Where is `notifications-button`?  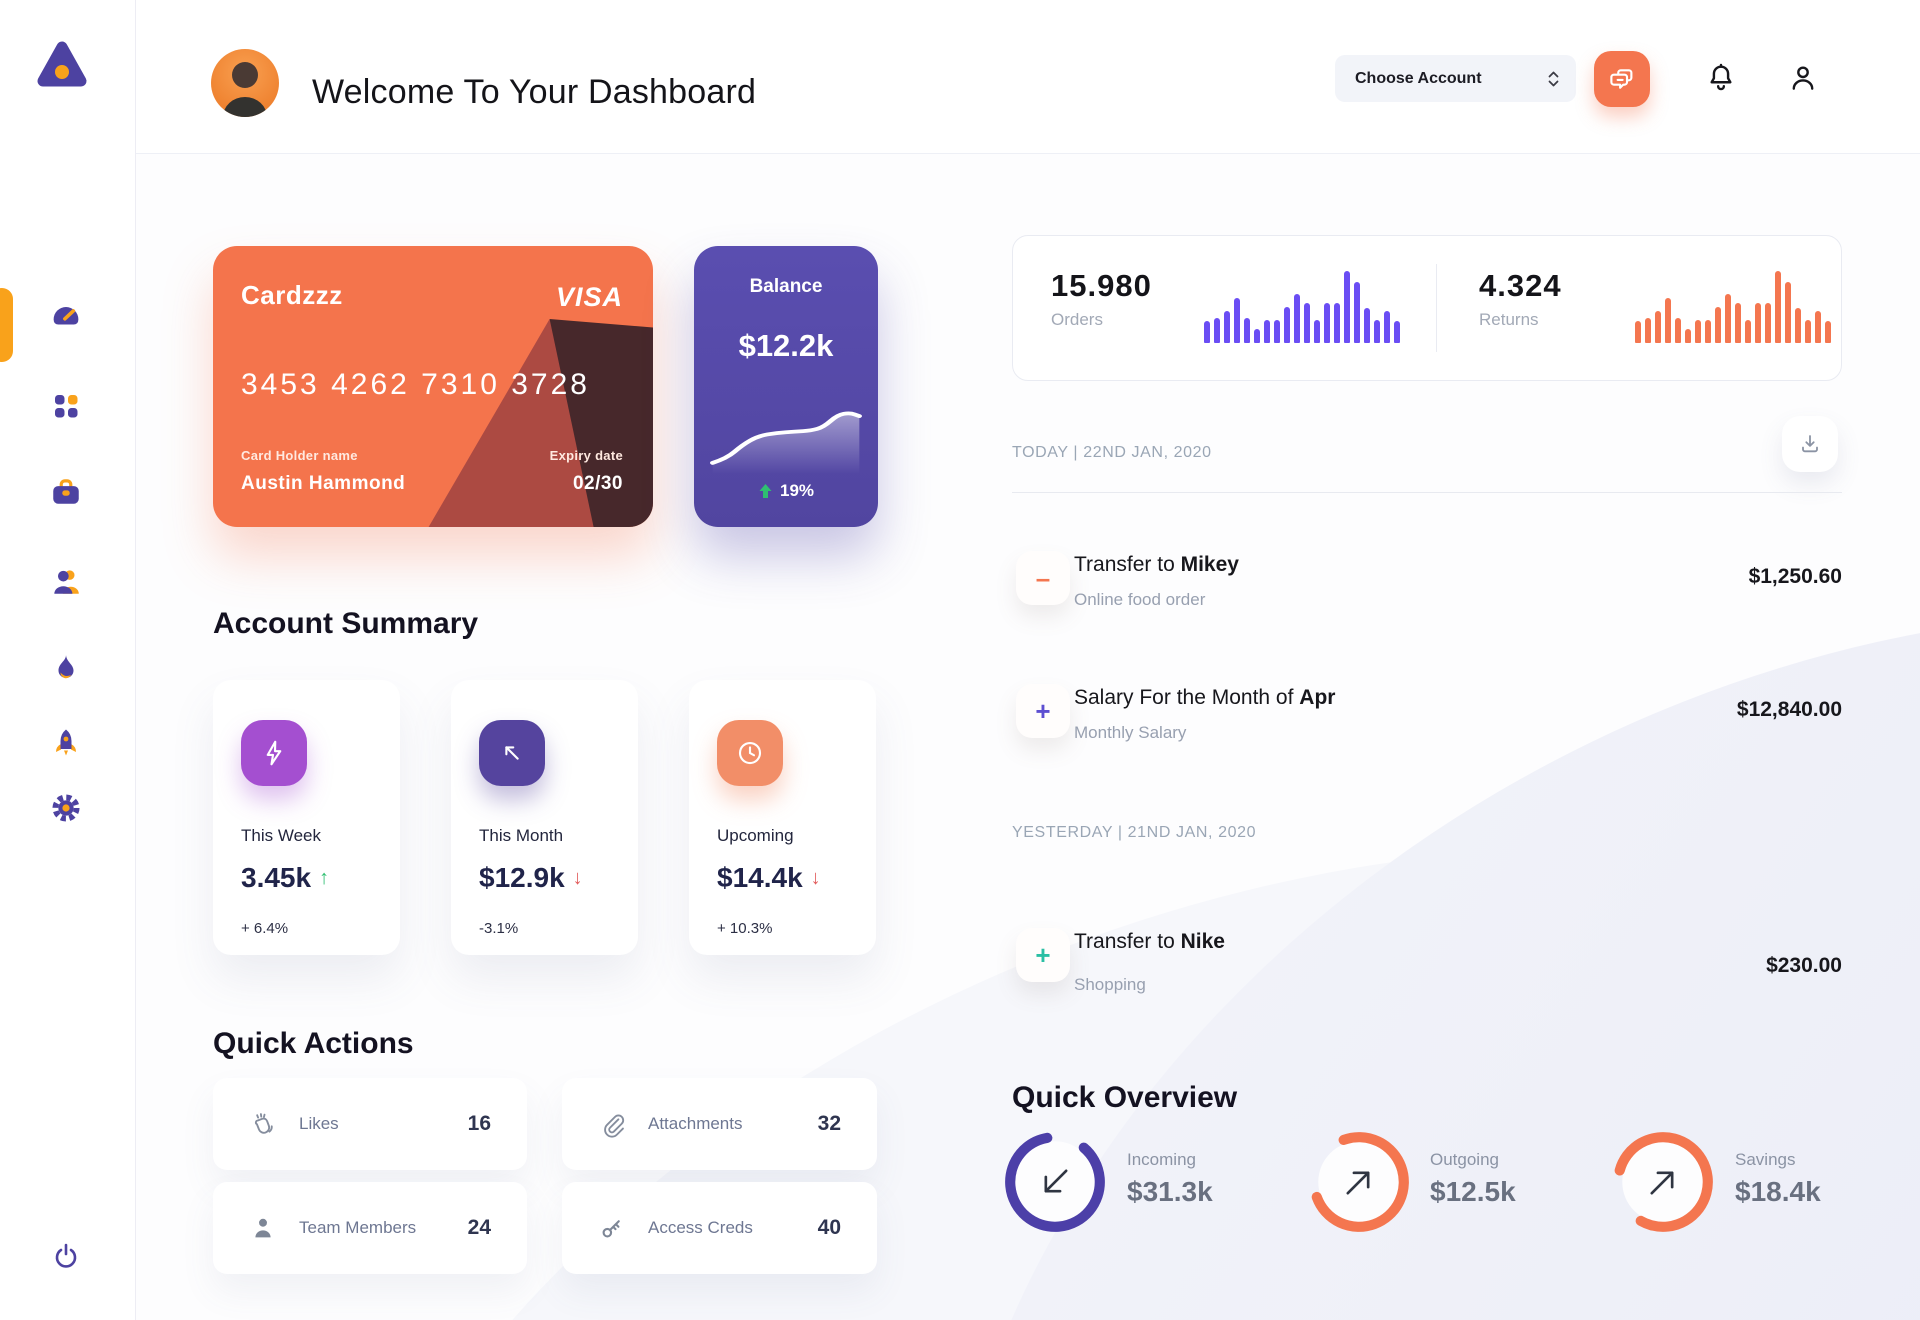
notifications-button is located at coordinates (1721, 78).